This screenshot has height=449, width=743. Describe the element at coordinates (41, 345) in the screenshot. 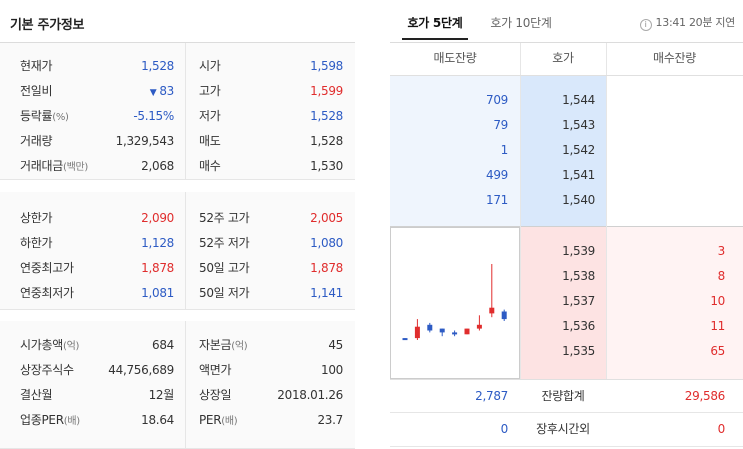

I see `info-label-text: 시가총액` at that location.